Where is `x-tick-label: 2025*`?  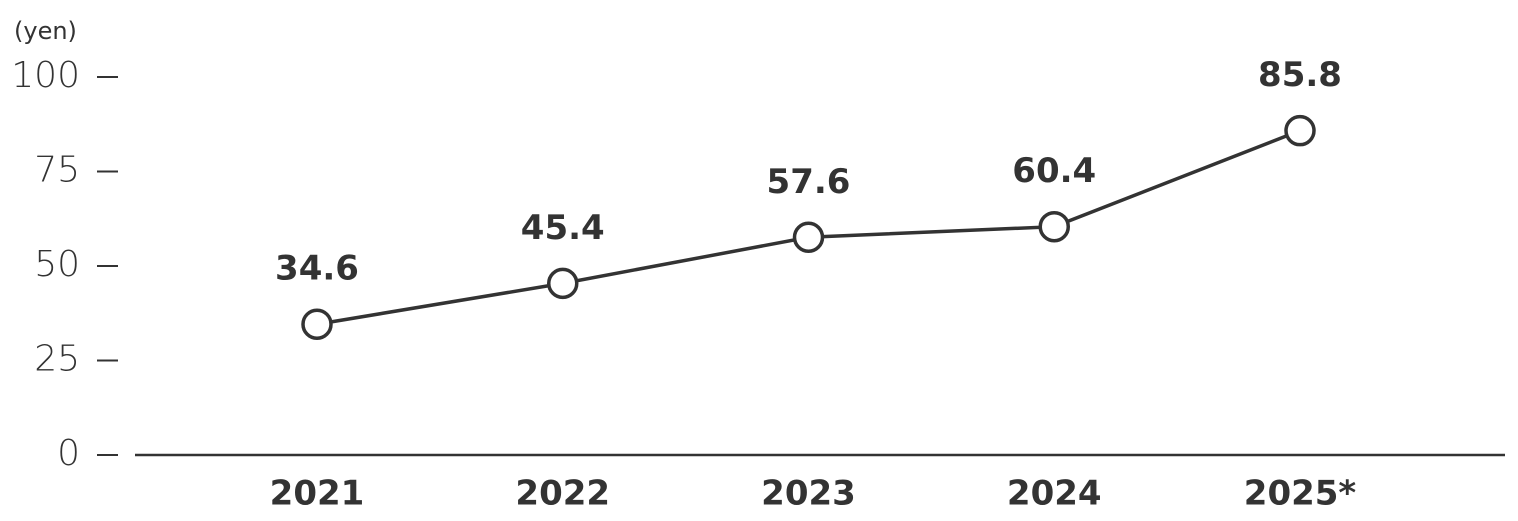 x-tick-label: 2025* is located at coordinates (1300, 494).